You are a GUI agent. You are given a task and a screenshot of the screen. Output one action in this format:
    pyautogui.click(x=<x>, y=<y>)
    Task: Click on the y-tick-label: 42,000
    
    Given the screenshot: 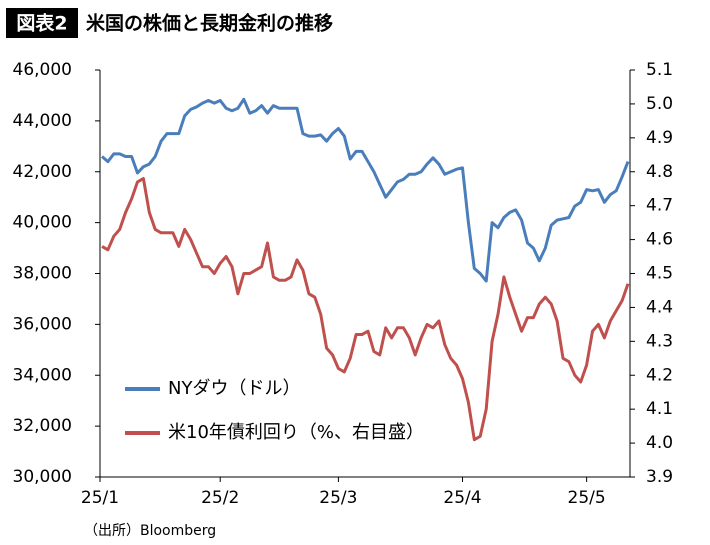 What is the action you would take?
    pyautogui.click(x=42, y=172)
    